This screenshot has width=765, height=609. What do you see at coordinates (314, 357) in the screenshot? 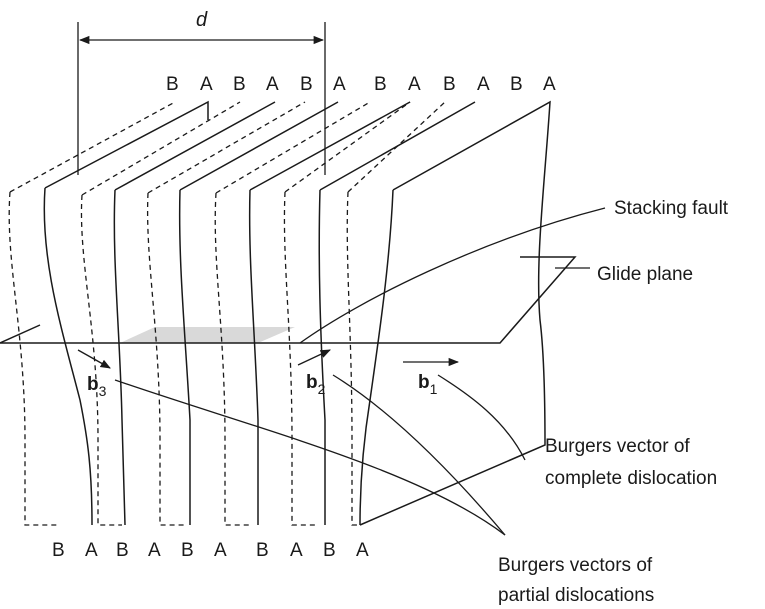
I see `b2-arrow` at bounding box center [314, 357].